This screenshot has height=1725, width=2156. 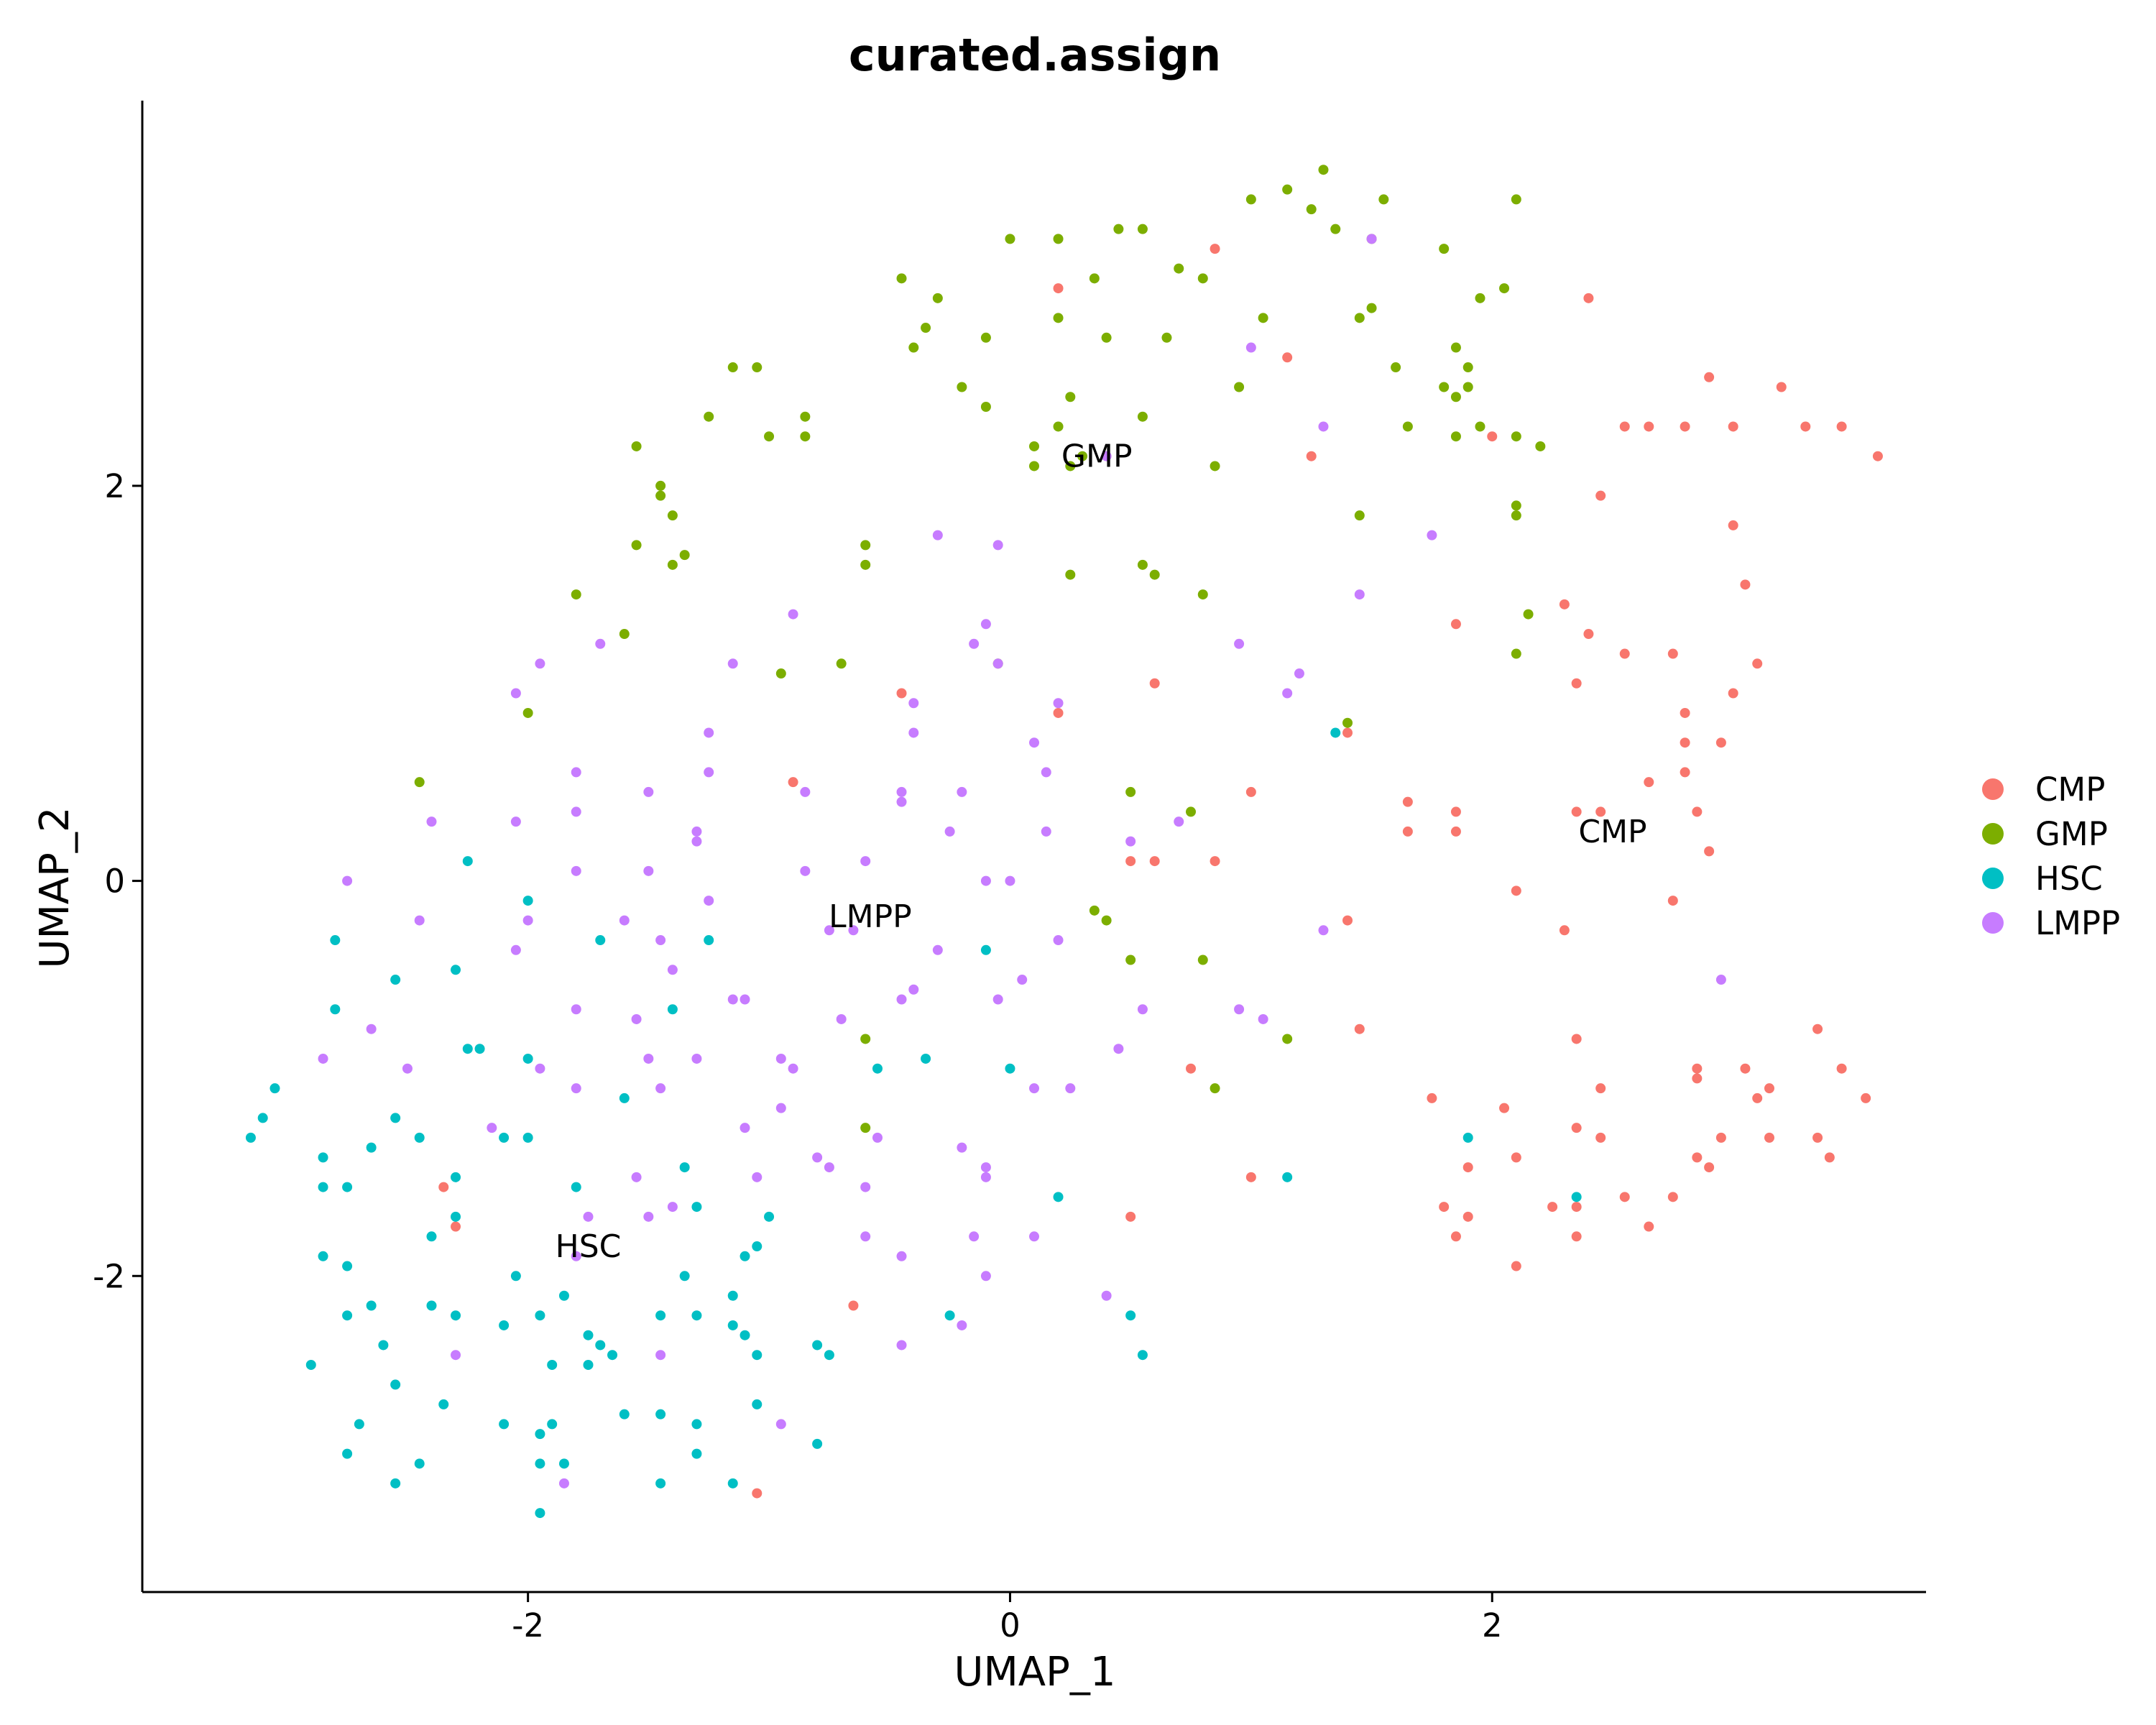 What do you see at coordinates (1011, 1625) in the screenshot?
I see `x-tick-label-1: 0` at bounding box center [1011, 1625].